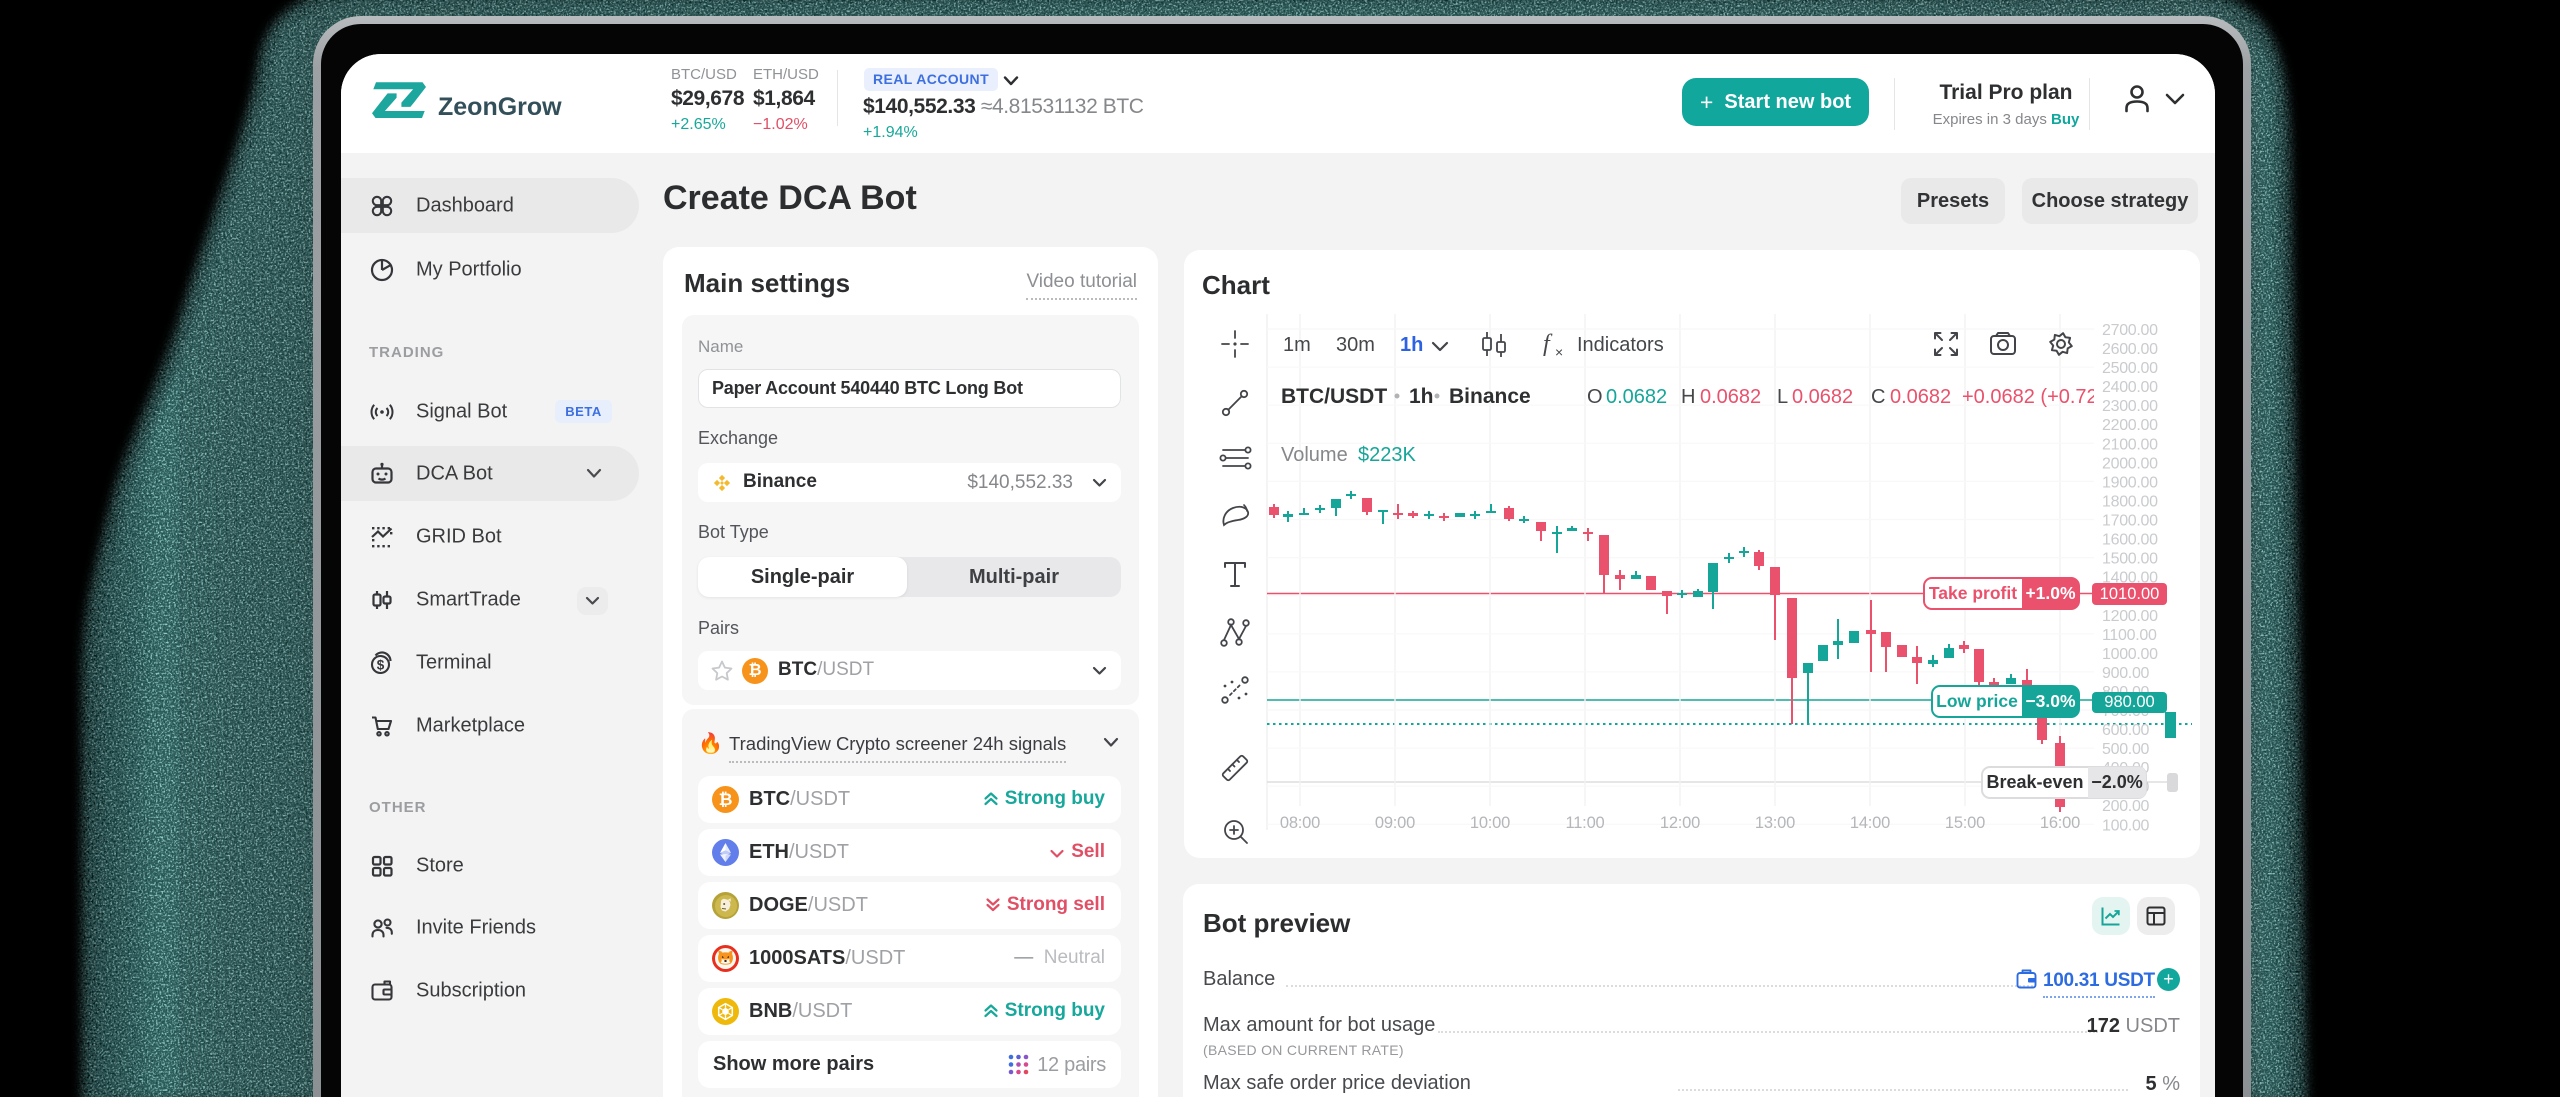  I want to click on svg-text: 500.00, so click(2126, 749).